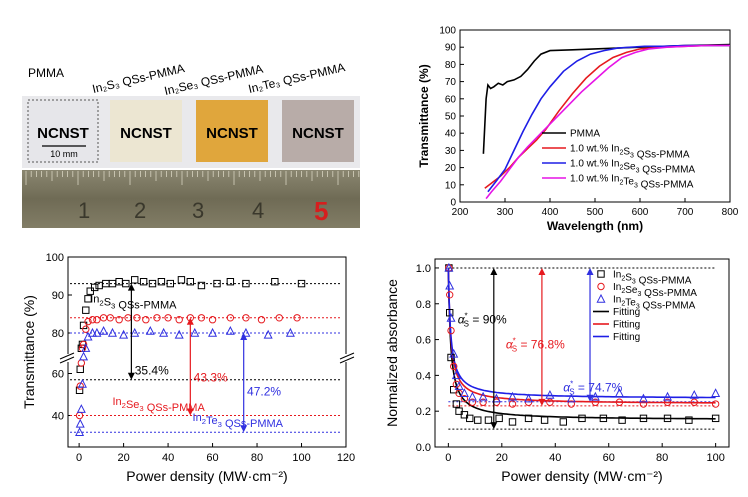 The height and width of the screenshot is (497, 748). What do you see at coordinates (626, 337) in the screenshot?
I see `abs-legend-fit-label-2: Fitting` at bounding box center [626, 337].